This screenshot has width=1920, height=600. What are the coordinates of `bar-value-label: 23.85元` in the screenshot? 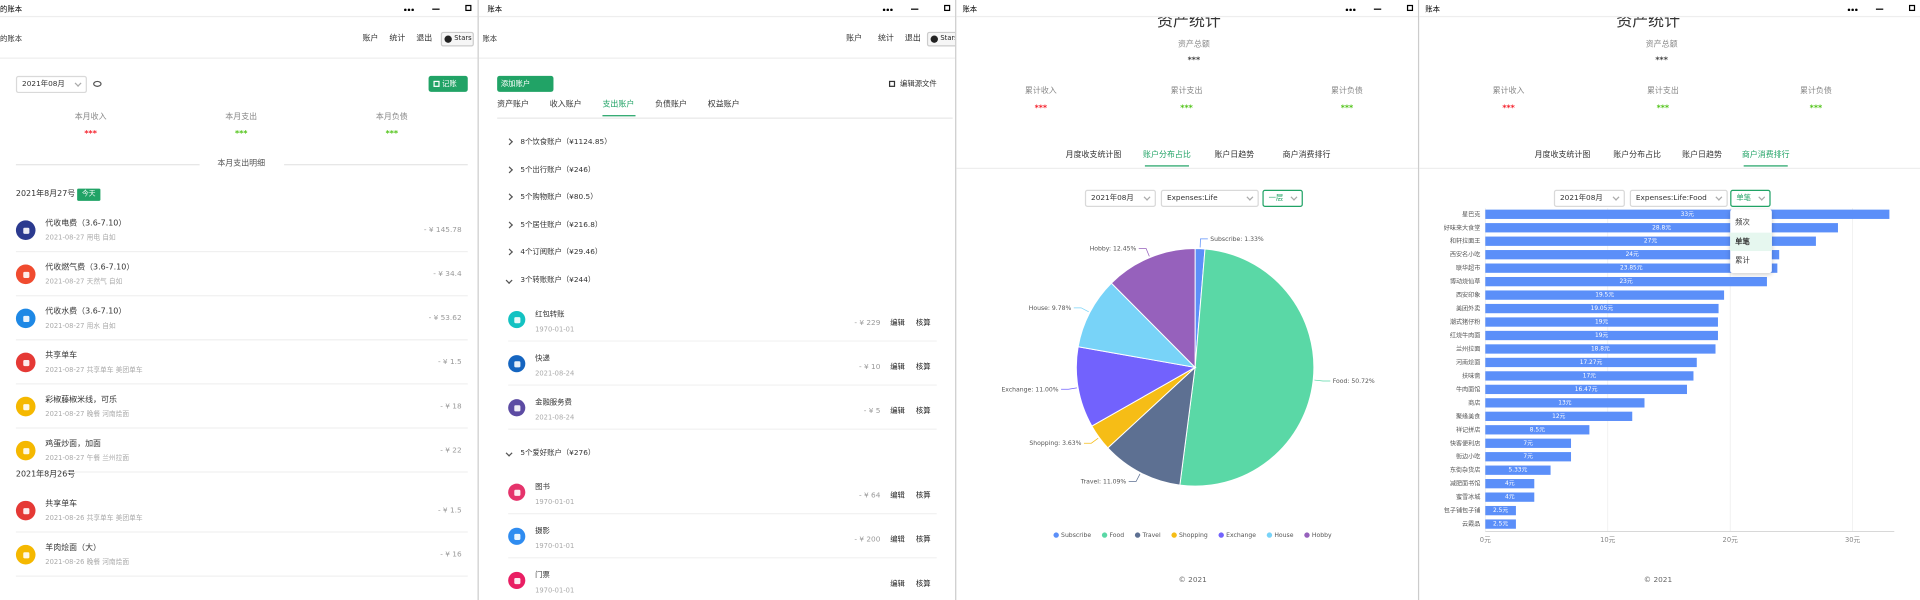 It's located at (1631, 268).